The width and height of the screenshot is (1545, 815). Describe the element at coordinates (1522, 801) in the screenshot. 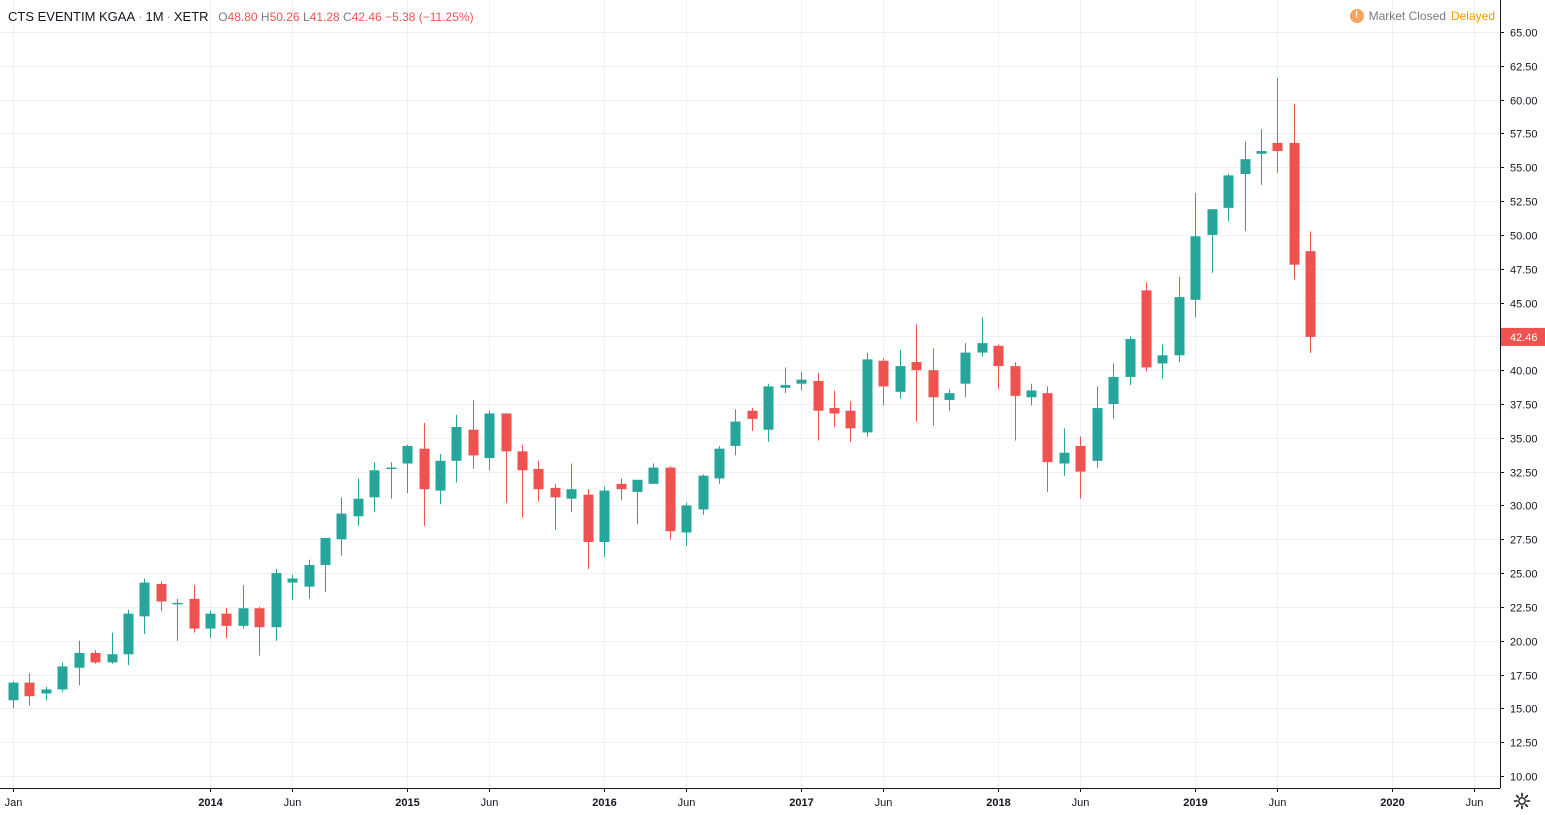

I see `gear-icon` at that location.